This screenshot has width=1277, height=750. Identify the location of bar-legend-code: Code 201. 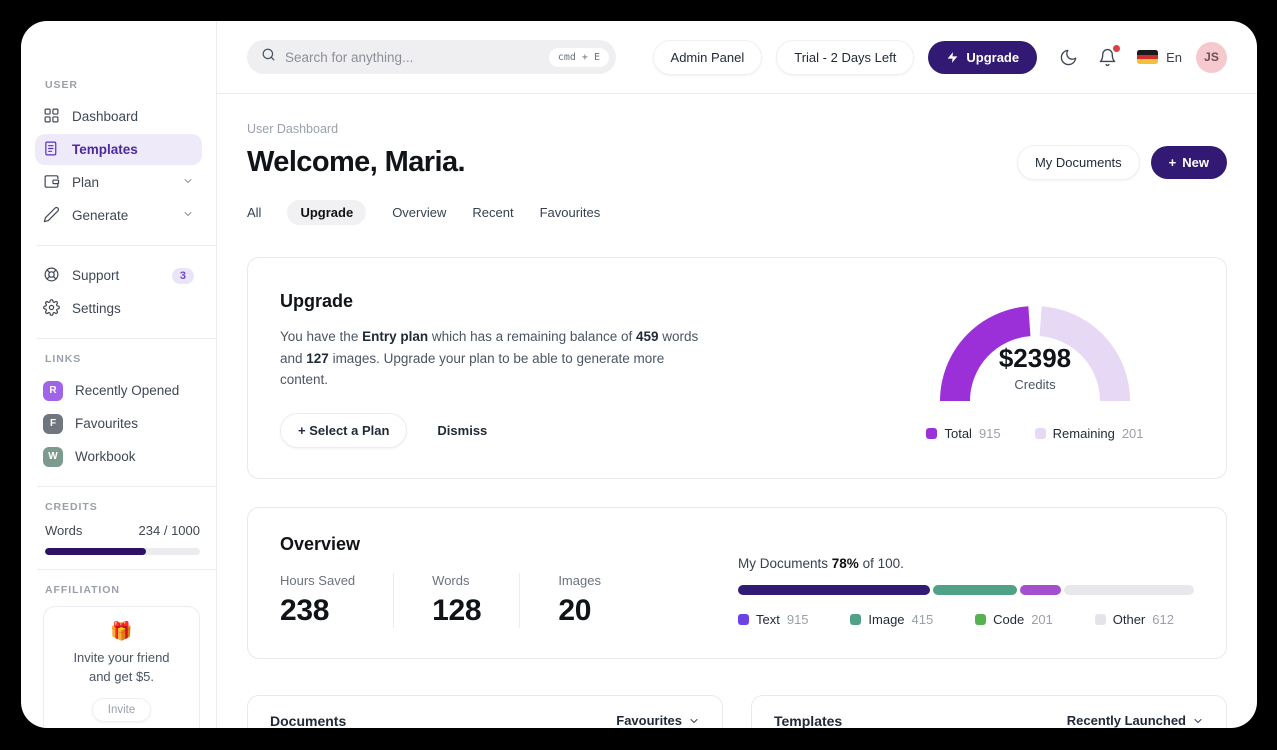
(1014, 619).